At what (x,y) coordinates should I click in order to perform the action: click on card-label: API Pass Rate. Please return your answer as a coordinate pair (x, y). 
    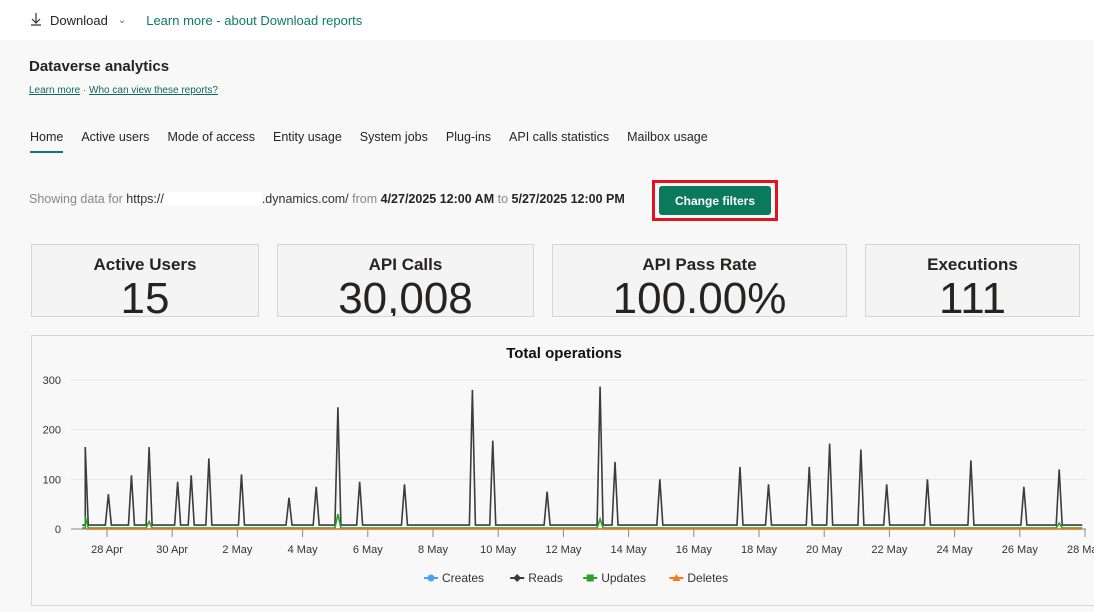
    Looking at the image, I should click on (699, 264).